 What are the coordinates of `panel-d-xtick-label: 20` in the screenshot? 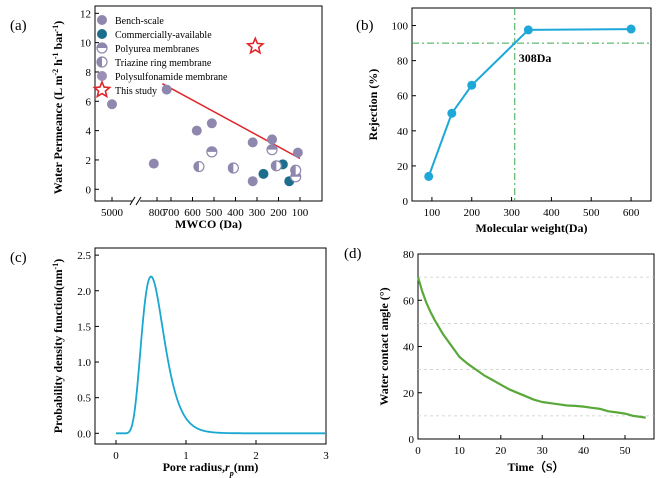 It's located at (501, 451).